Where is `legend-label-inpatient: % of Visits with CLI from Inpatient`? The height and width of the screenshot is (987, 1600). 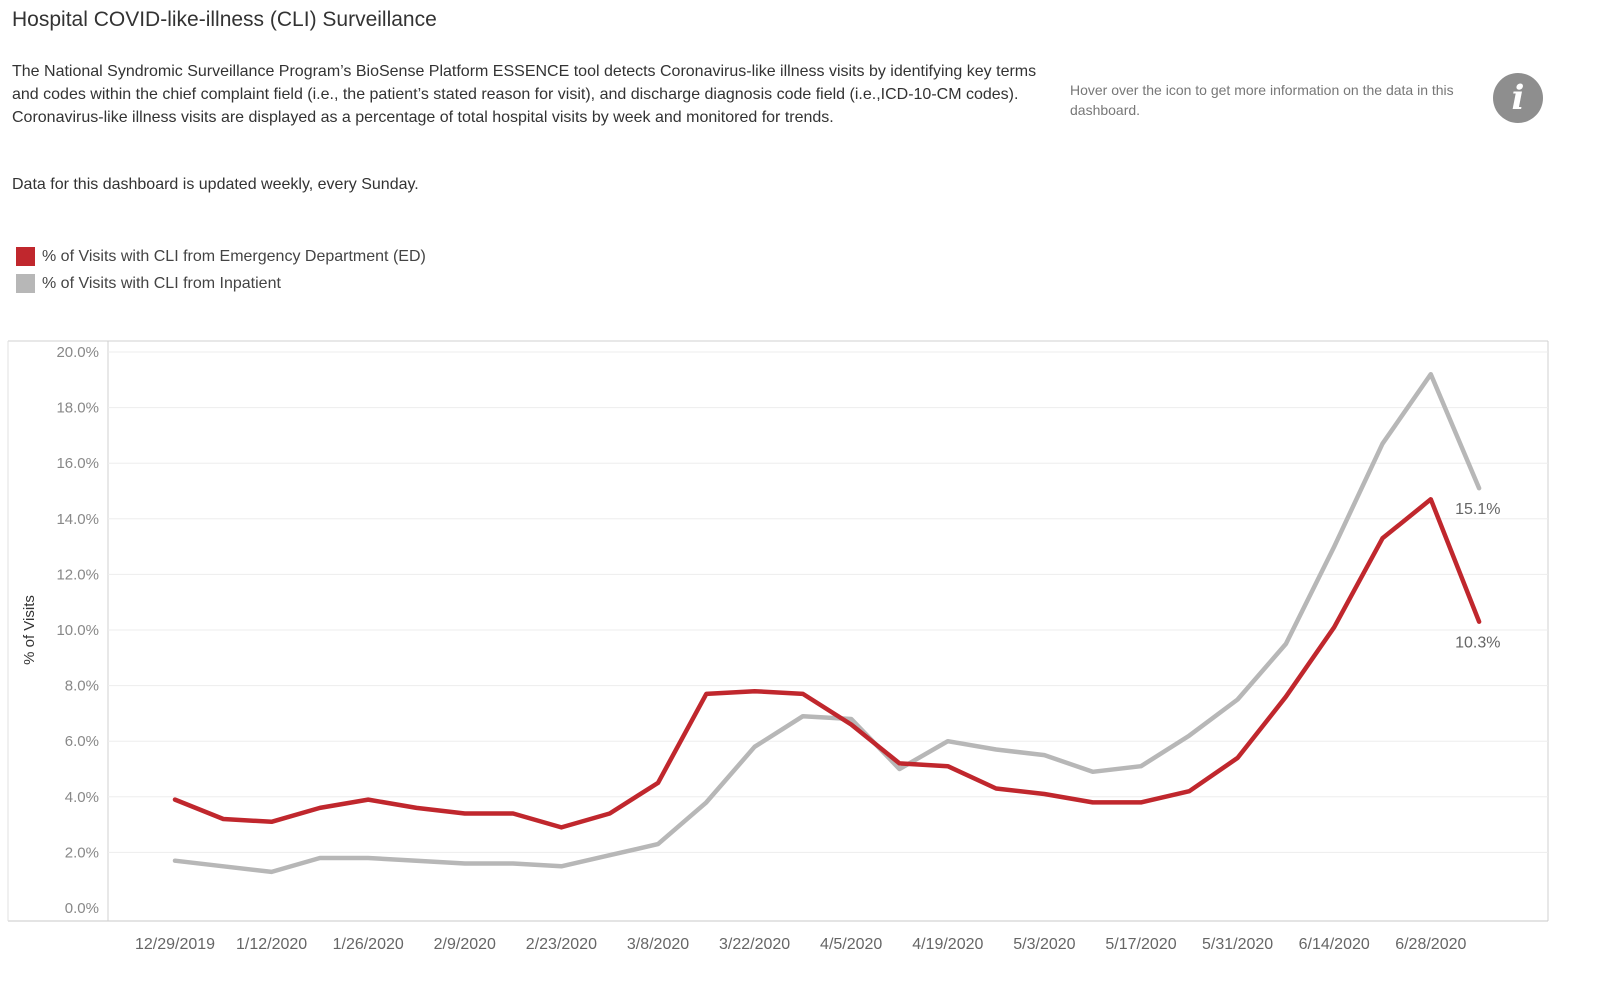
legend-label-inpatient: % of Visits with CLI from Inpatient is located at coordinates (161, 283).